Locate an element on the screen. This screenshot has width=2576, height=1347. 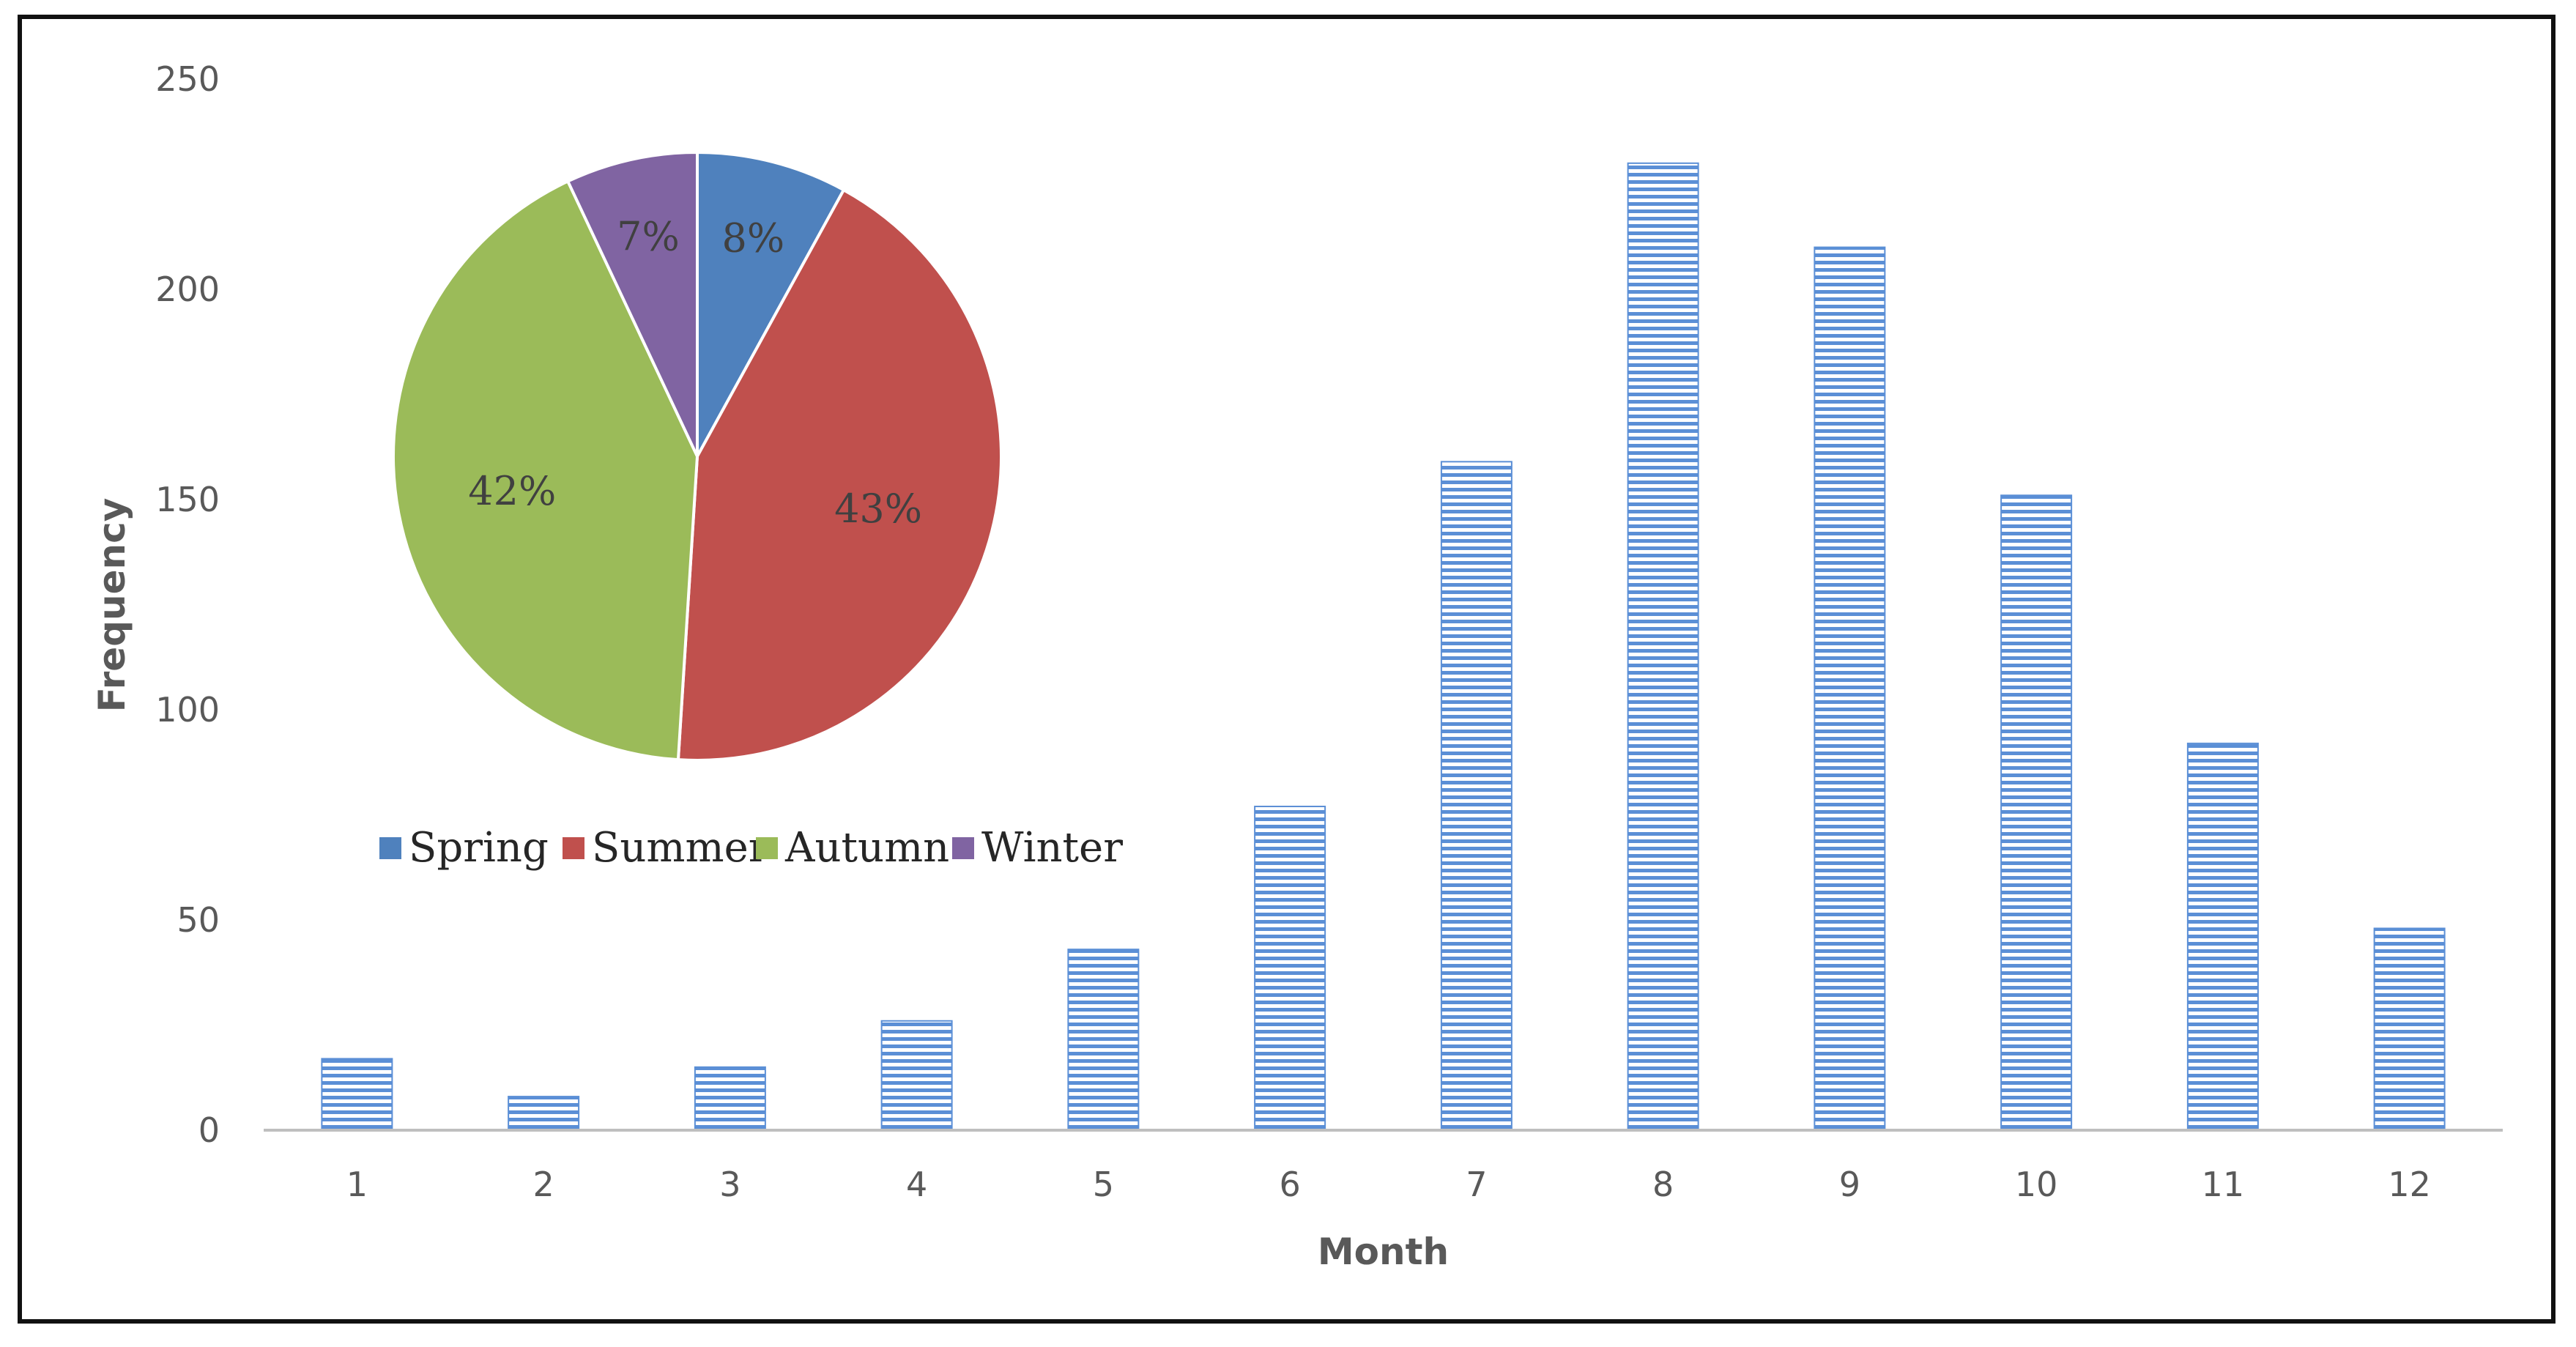
x-tick-label: 12 is located at coordinates (2409, 1184).